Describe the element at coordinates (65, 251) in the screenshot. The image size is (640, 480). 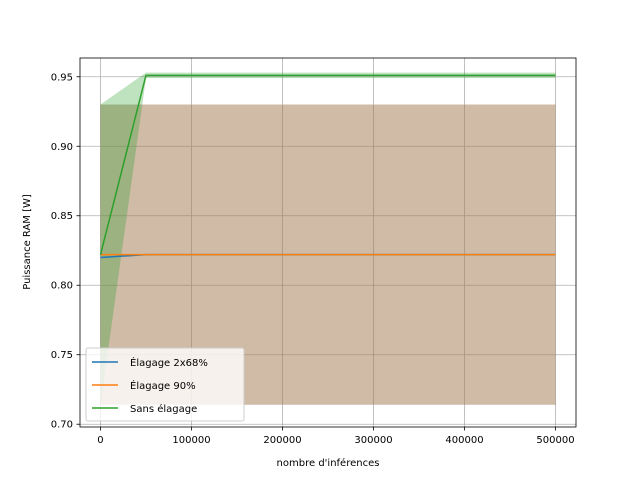
I see `y-axis-ticks: 0.70 0.75 0.80 0.85 0.90 0.95` at that location.